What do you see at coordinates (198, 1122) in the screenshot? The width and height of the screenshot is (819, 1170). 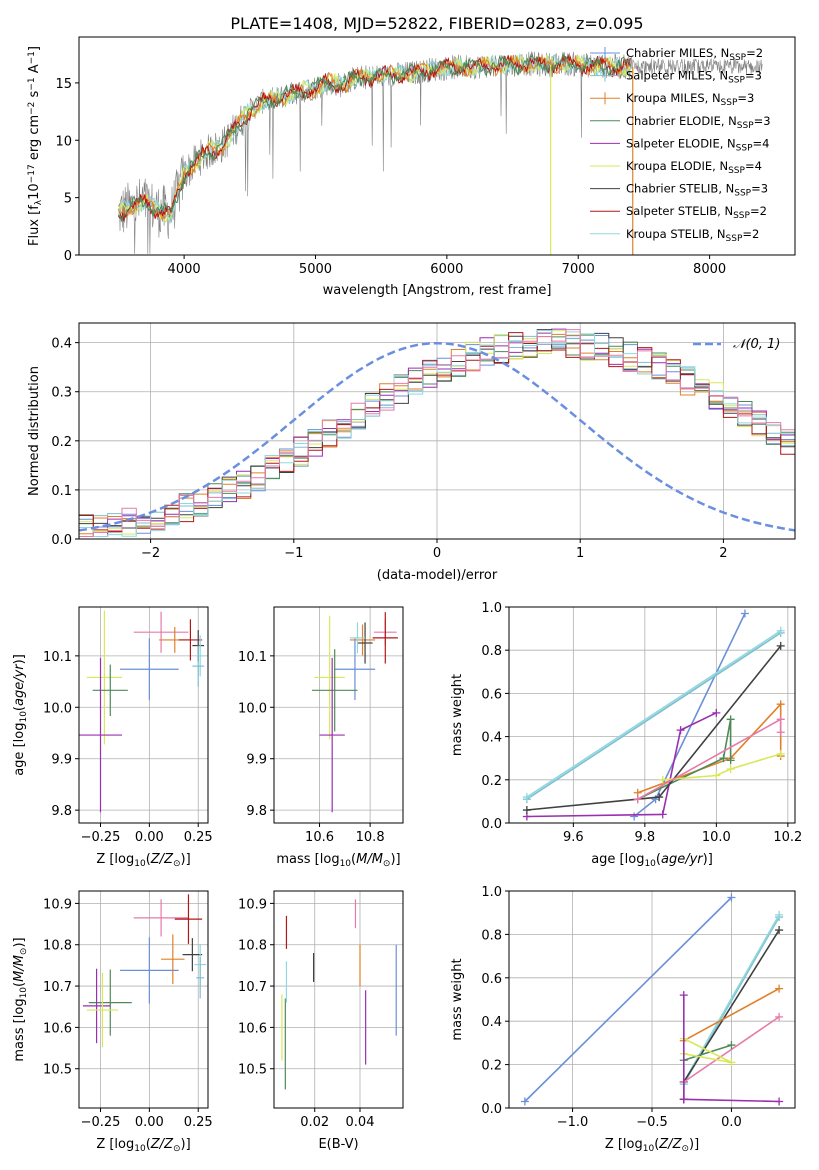 I see `x-tick-label: 0.25` at bounding box center [198, 1122].